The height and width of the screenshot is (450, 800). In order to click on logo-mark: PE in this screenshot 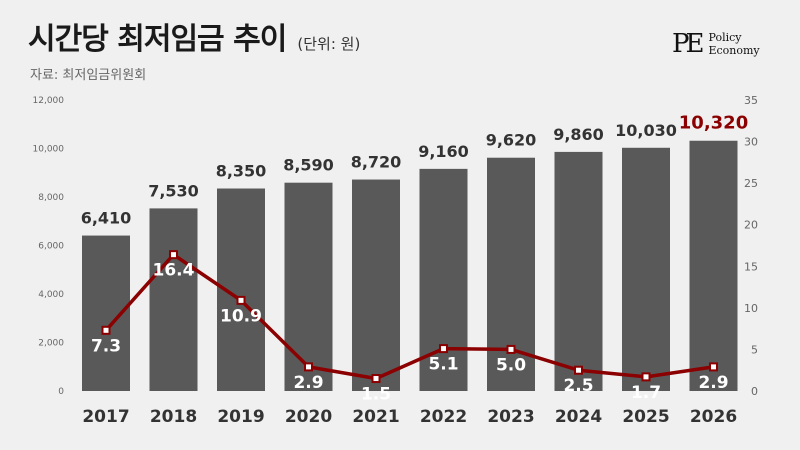, I will do `click(688, 44)`.